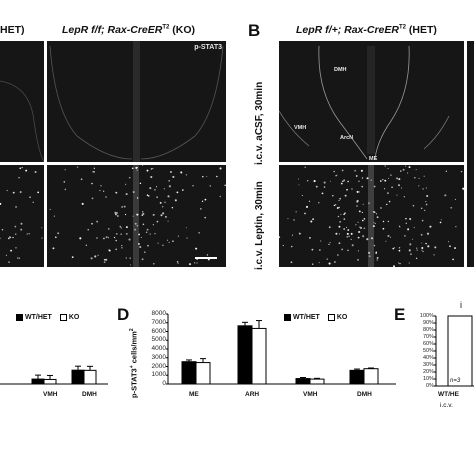  Describe the element at coordinates (470, 154) in the screenshot. I see `micrograph-edge-strip` at that location.